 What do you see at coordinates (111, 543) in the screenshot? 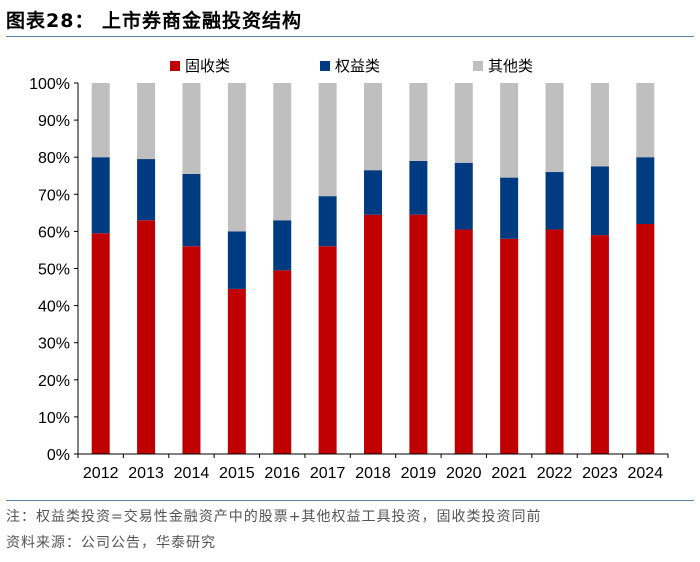
I see `source-text: 资料来源：公司公告，华泰研究` at bounding box center [111, 543].